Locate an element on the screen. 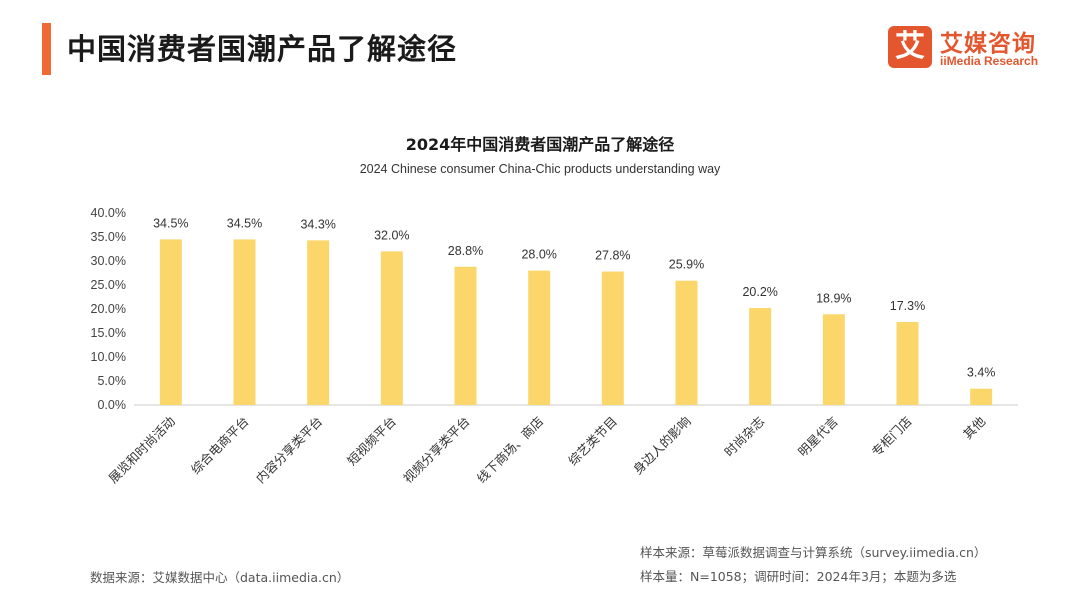 The image size is (1080, 608). x-tick-label: 时尚杂志 is located at coordinates (744, 437).